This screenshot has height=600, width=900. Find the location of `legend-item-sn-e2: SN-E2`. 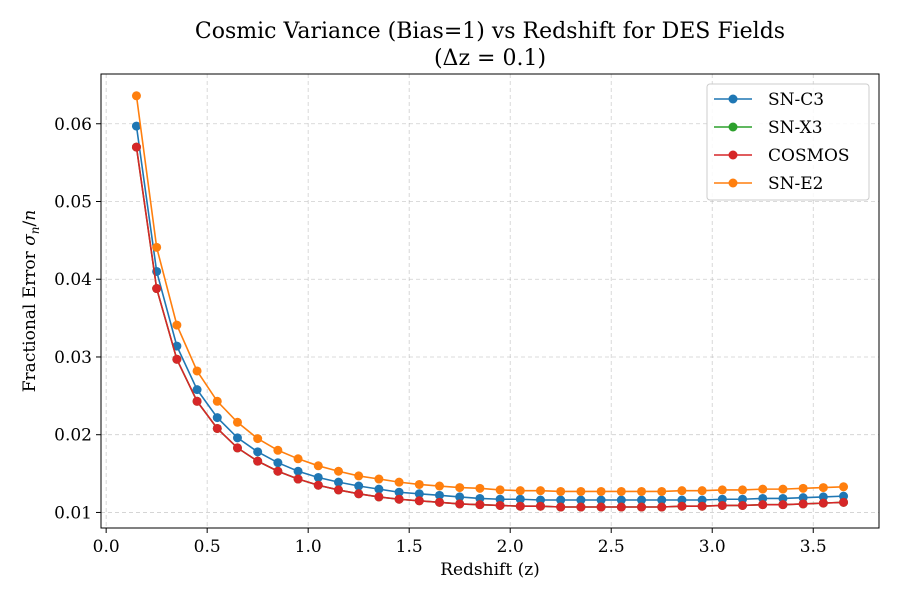

legend-item-sn-e2: SN-E2 is located at coordinates (769, 184).